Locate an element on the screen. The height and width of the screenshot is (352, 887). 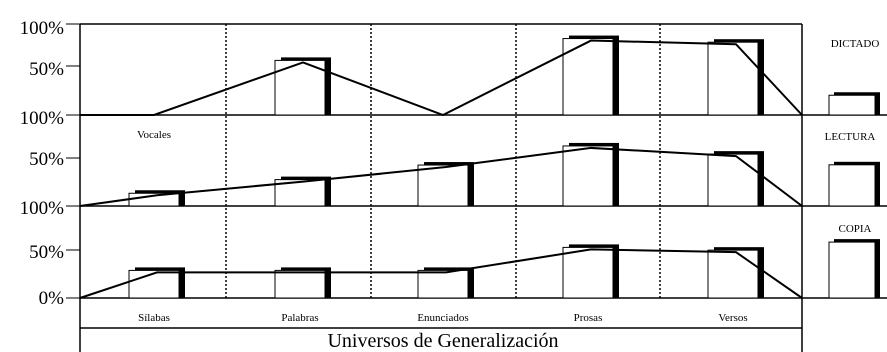
y-tick-50-lectura: 50% is located at coordinates (46, 159).